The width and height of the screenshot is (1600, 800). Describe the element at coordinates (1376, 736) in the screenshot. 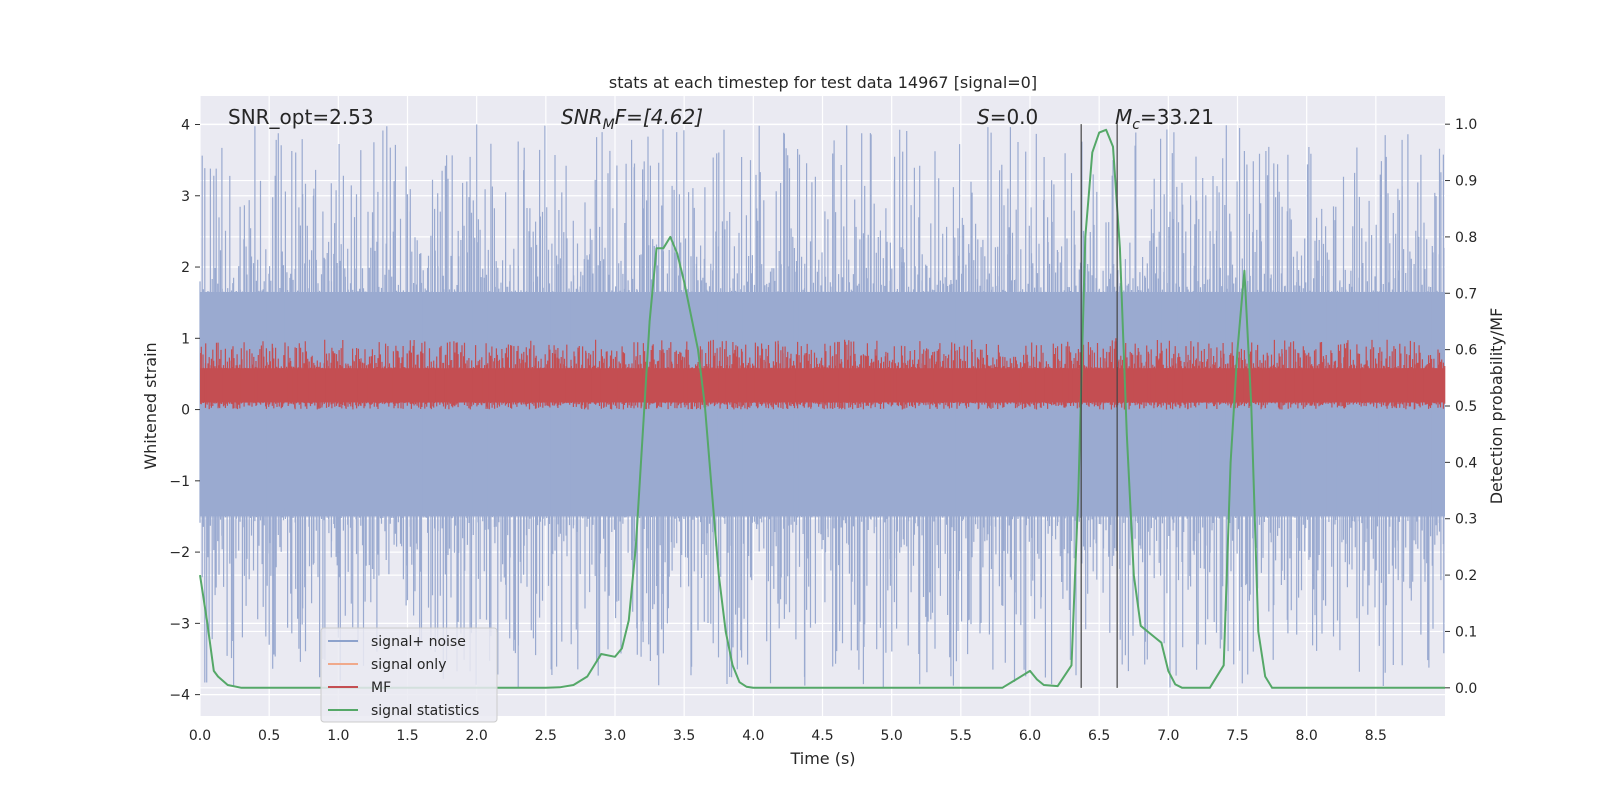

I see `x-tick-label: 8.5` at that location.